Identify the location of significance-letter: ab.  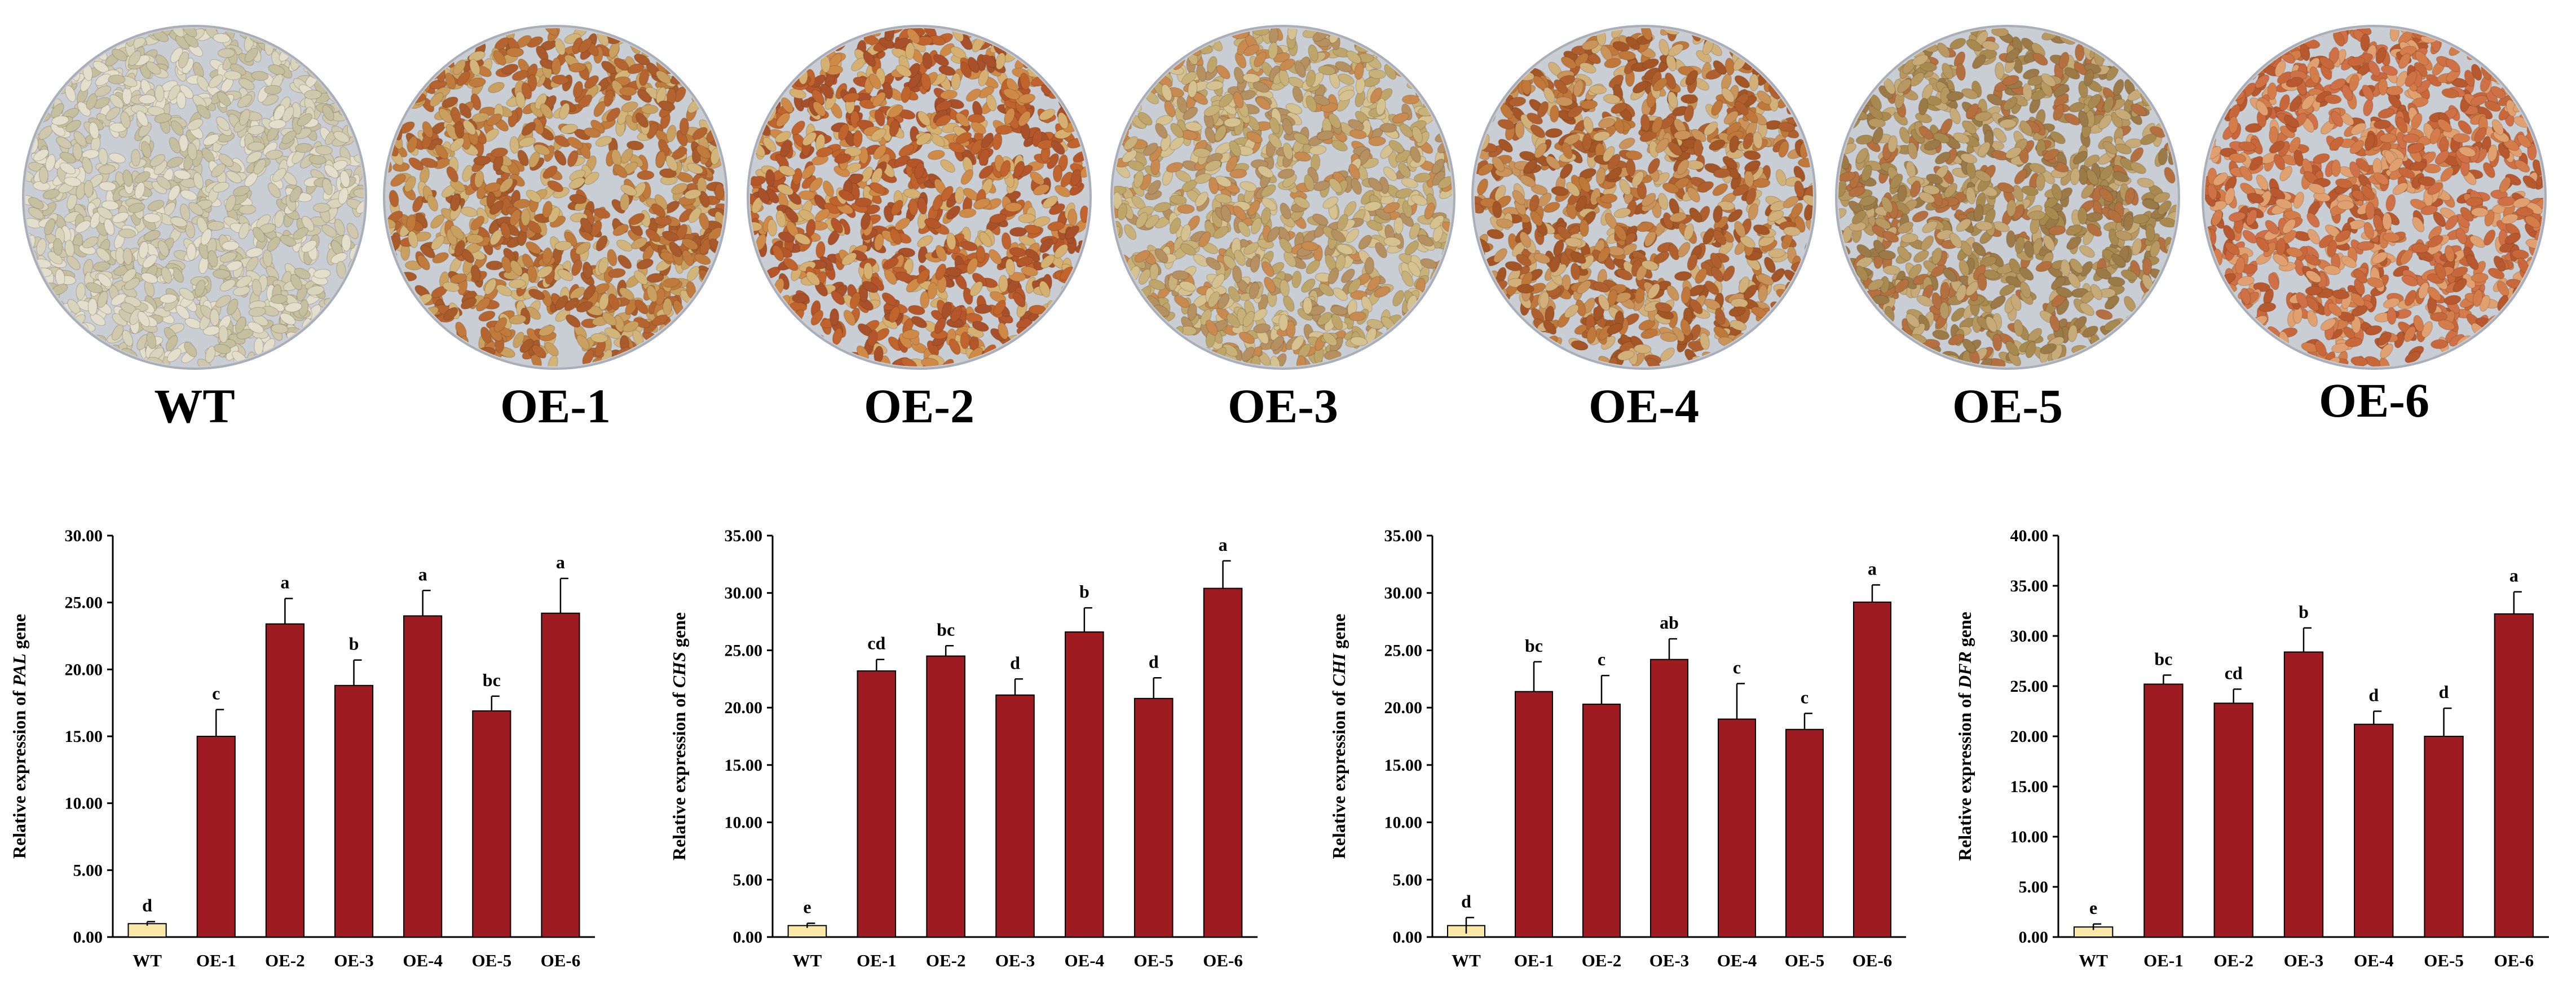
(1669, 622).